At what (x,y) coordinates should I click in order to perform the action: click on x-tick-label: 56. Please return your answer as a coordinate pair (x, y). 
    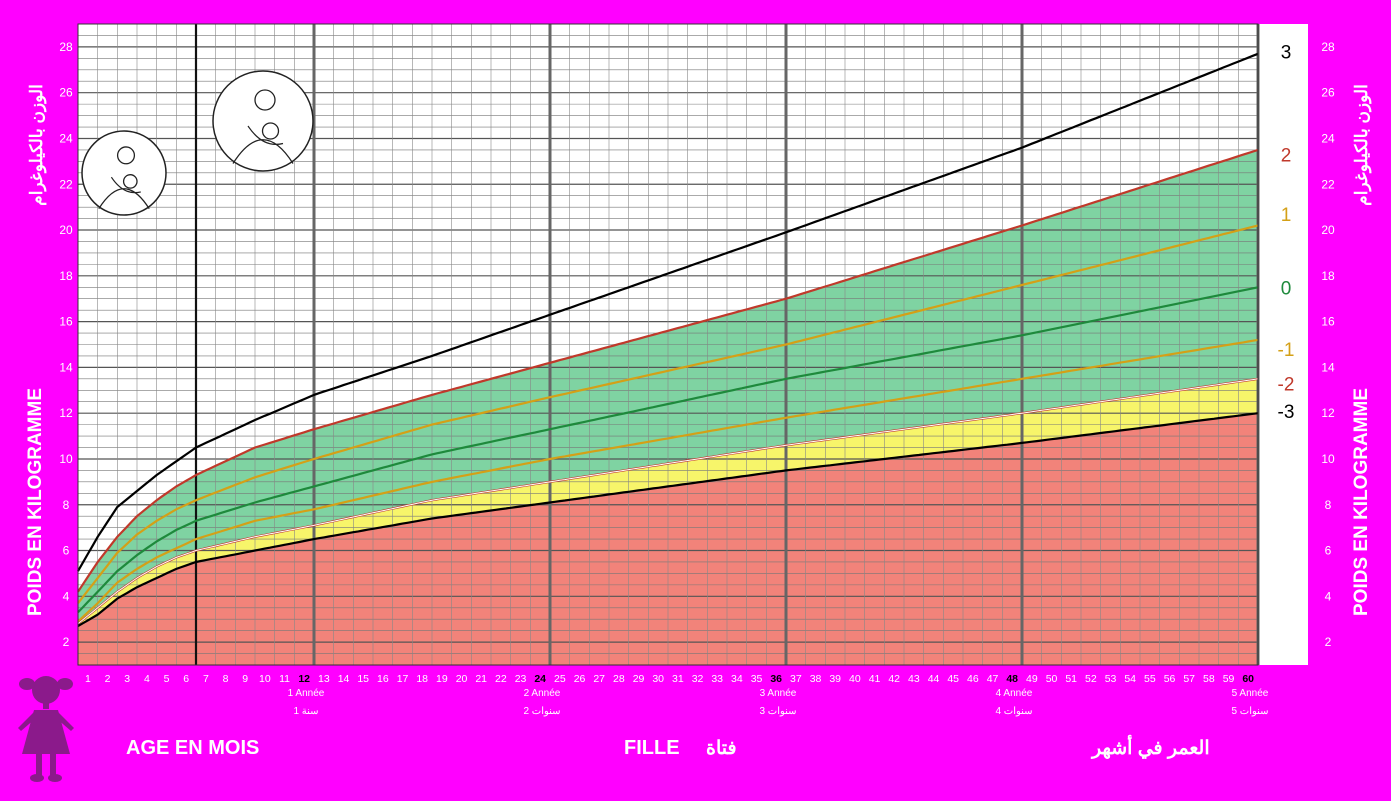
    Looking at the image, I should click on (1170, 679).